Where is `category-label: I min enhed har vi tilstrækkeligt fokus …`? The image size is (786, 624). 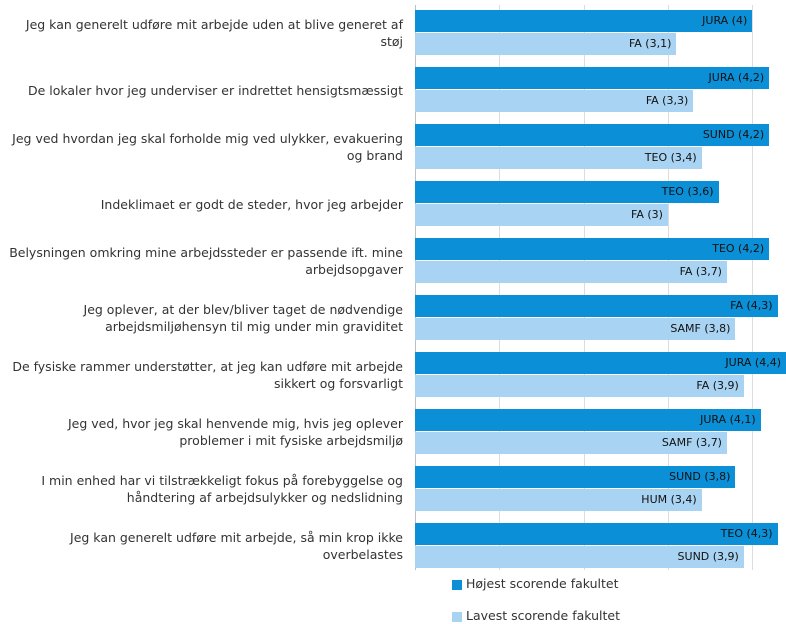
category-label: I min enhed har vi tilstrækkeligt fokus … is located at coordinates (222, 489).